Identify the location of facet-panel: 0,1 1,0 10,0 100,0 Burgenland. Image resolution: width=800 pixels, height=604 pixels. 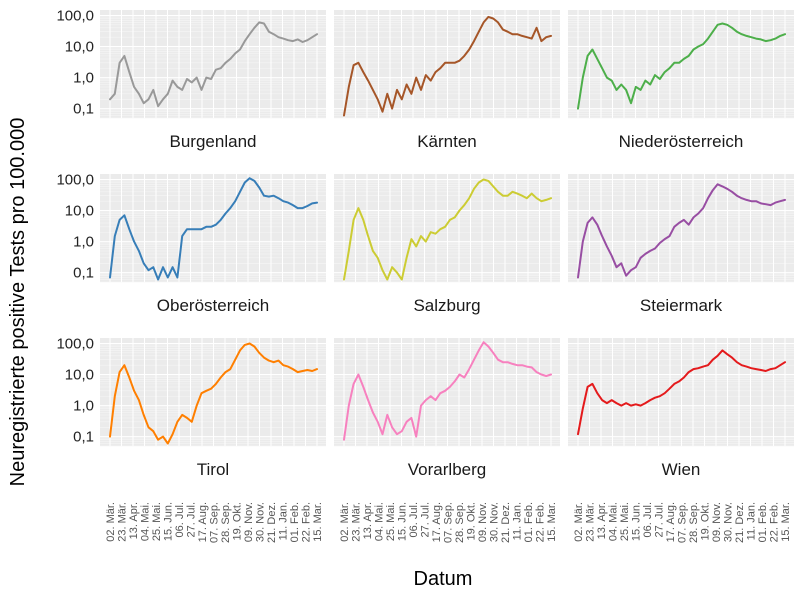
(191, 79).